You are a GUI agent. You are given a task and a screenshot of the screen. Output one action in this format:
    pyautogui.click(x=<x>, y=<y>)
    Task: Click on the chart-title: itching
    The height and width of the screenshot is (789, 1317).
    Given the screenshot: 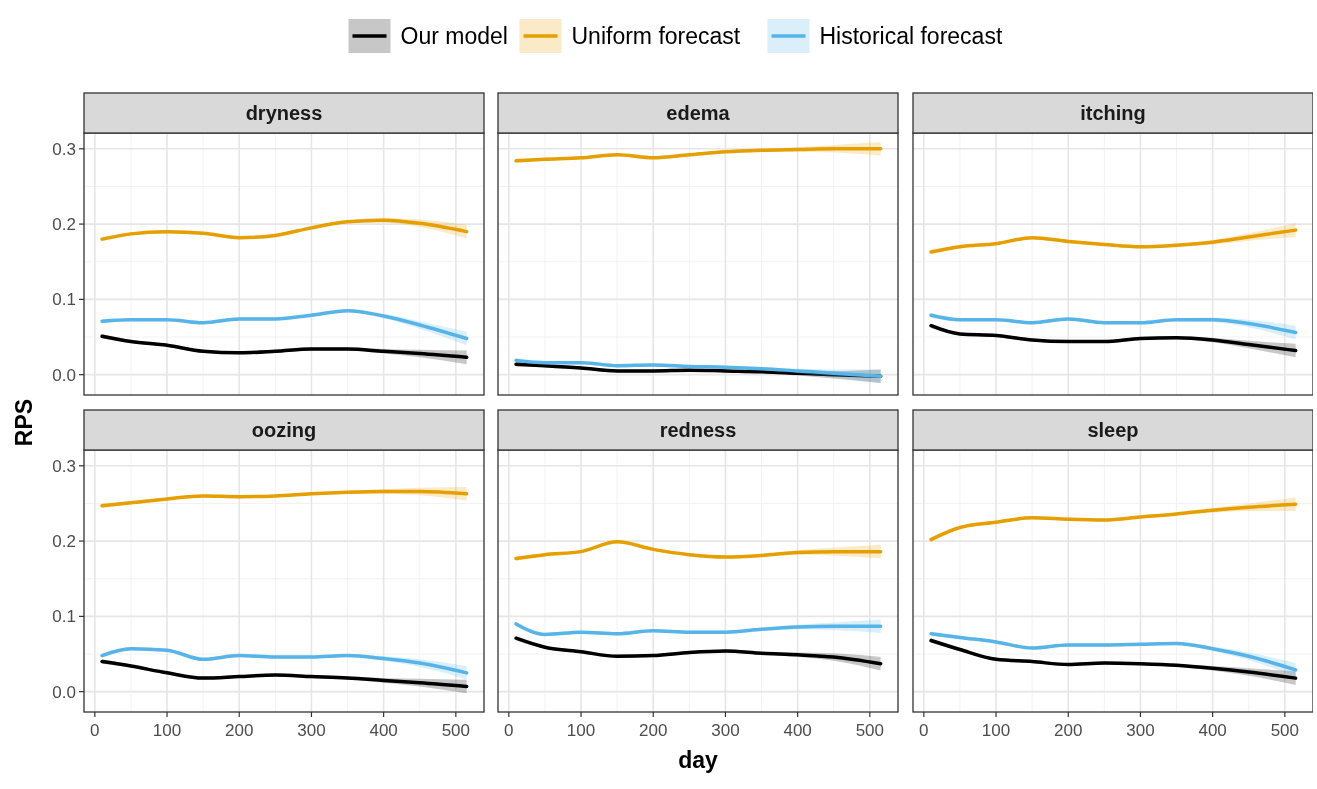 What is the action you would take?
    pyautogui.click(x=1113, y=113)
    